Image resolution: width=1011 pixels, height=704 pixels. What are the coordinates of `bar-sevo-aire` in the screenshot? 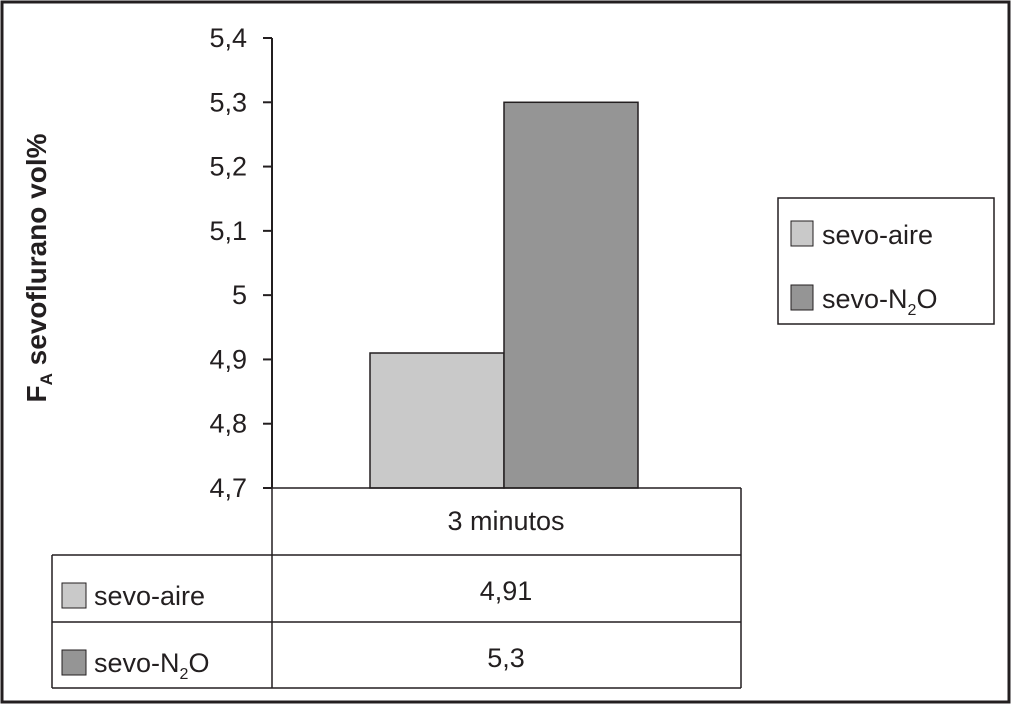 It's located at (437, 420).